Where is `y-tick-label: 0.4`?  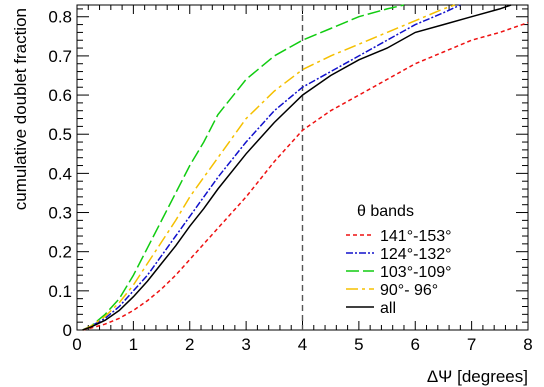 y-tick-label: 0.4 is located at coordinates (60, 173).